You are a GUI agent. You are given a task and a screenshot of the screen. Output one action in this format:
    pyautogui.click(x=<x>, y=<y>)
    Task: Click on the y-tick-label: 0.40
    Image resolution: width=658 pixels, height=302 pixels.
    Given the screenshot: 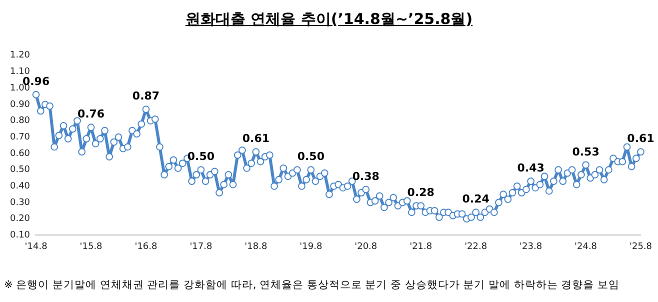 What is the action you would take?
    pyautogui.click(x=20, y=187)
    